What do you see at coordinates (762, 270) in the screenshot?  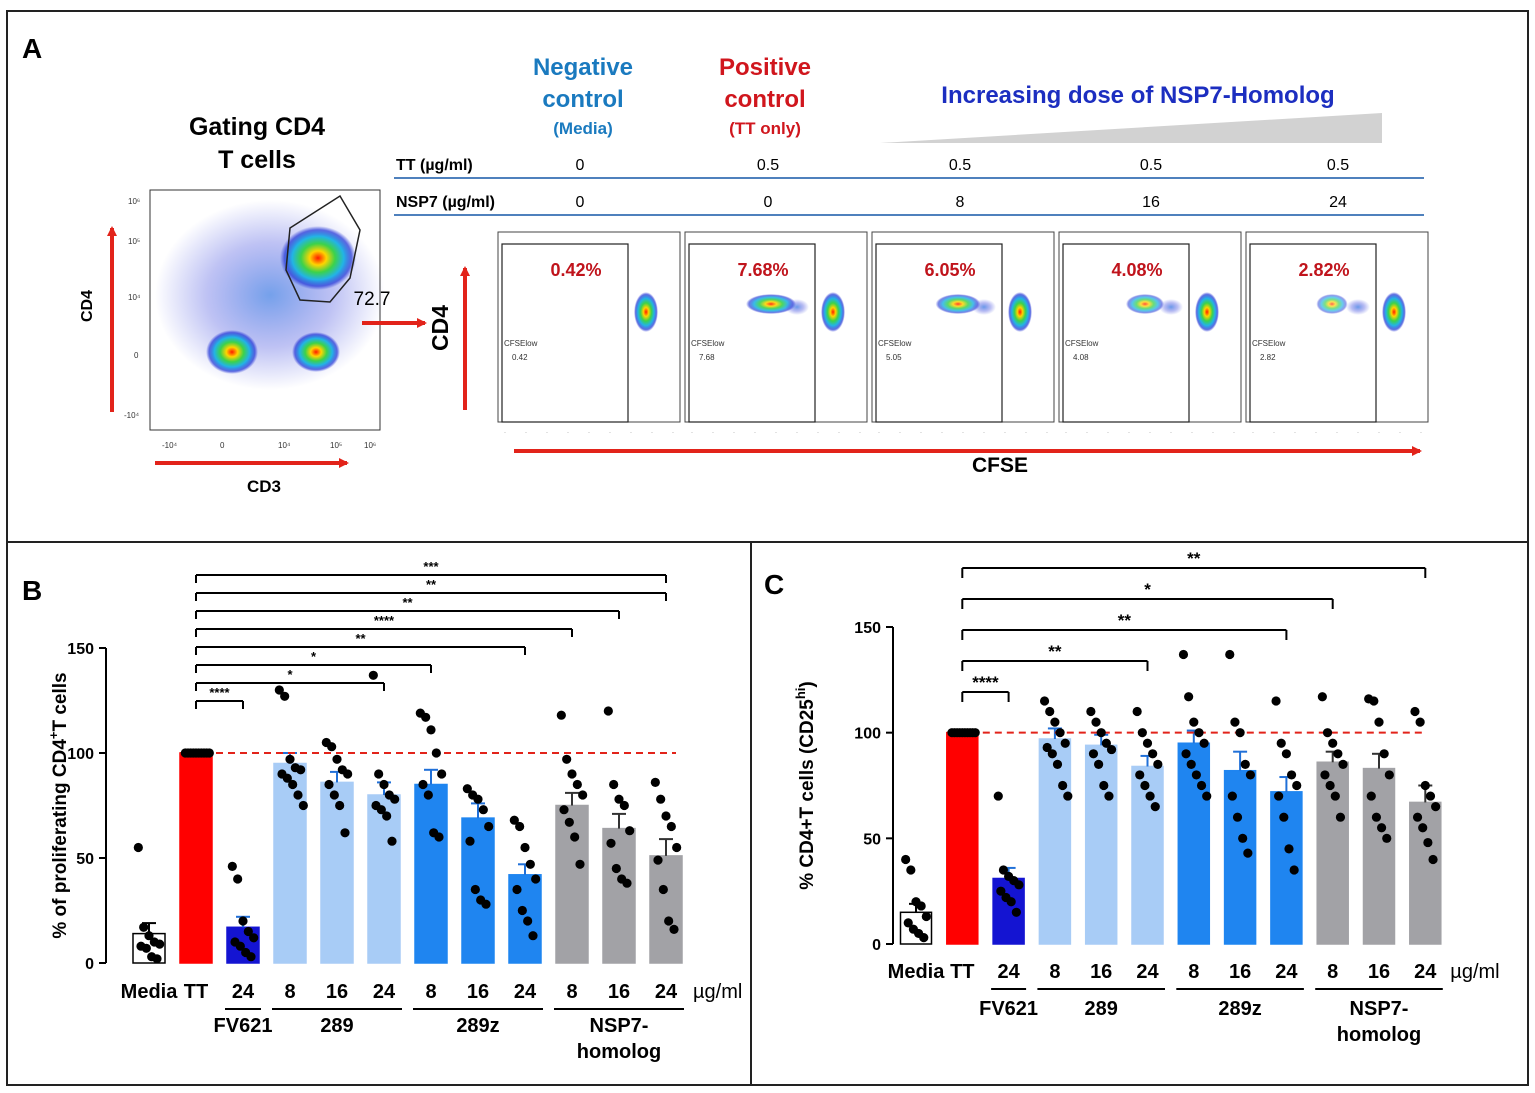 I see `cfse-percent-label: 7.68%` at bounding box center [762, 270].